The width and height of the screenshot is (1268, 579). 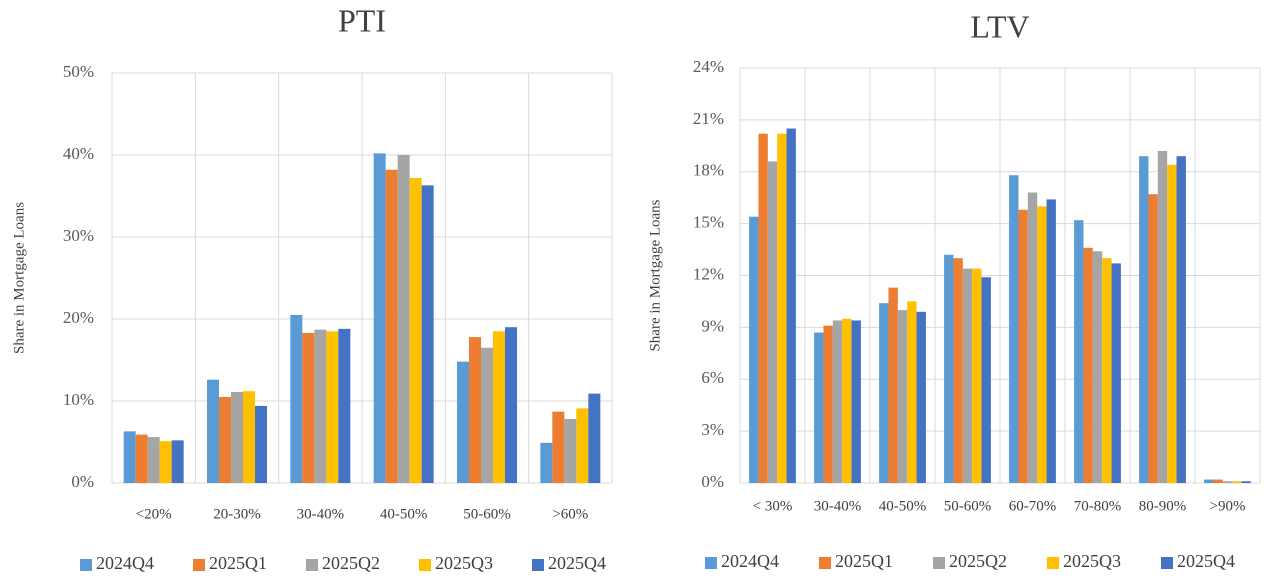 I want to click on y-tick-label: 50%, so click(x=78, y=71).